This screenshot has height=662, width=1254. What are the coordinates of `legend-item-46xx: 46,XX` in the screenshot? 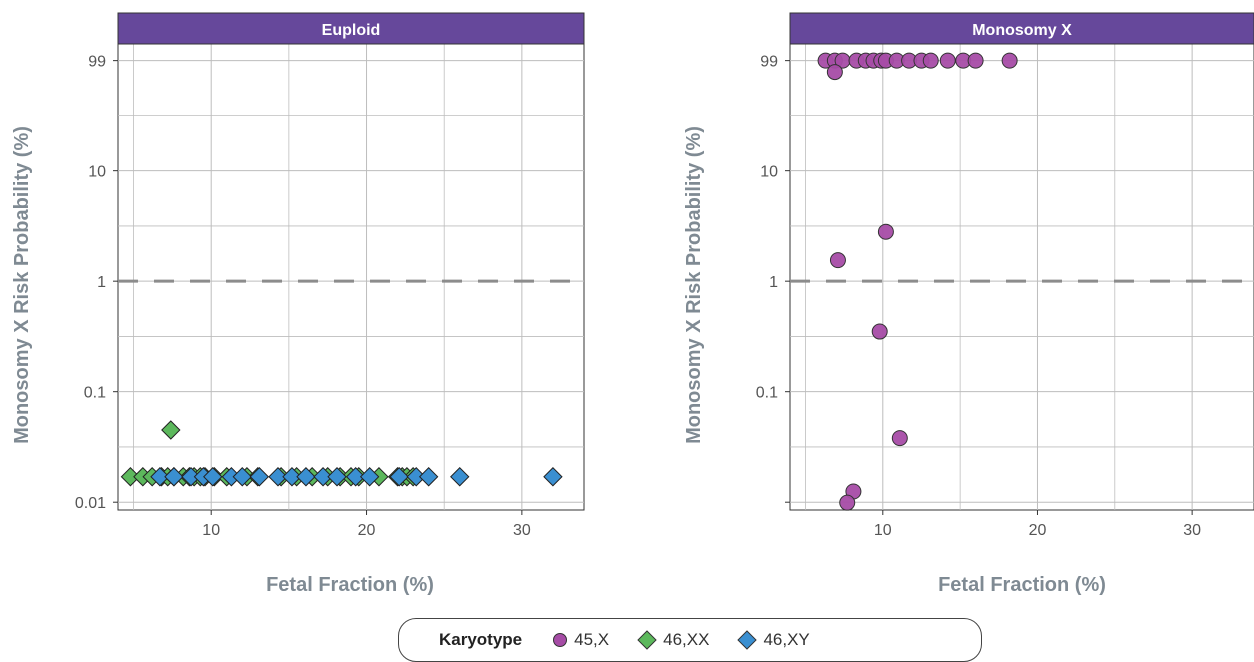 It's located at (673, 640).